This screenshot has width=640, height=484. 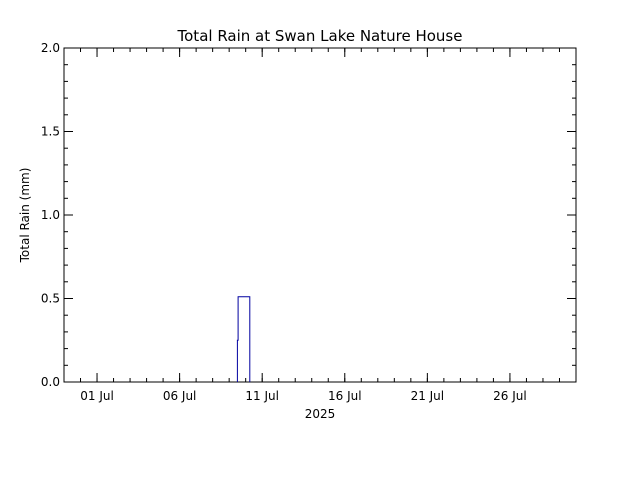 What do you see at coordinates (180, 396) in the screenshot?
I see `x-tick-label: 06 Jul` at bounding box center [180, 396].